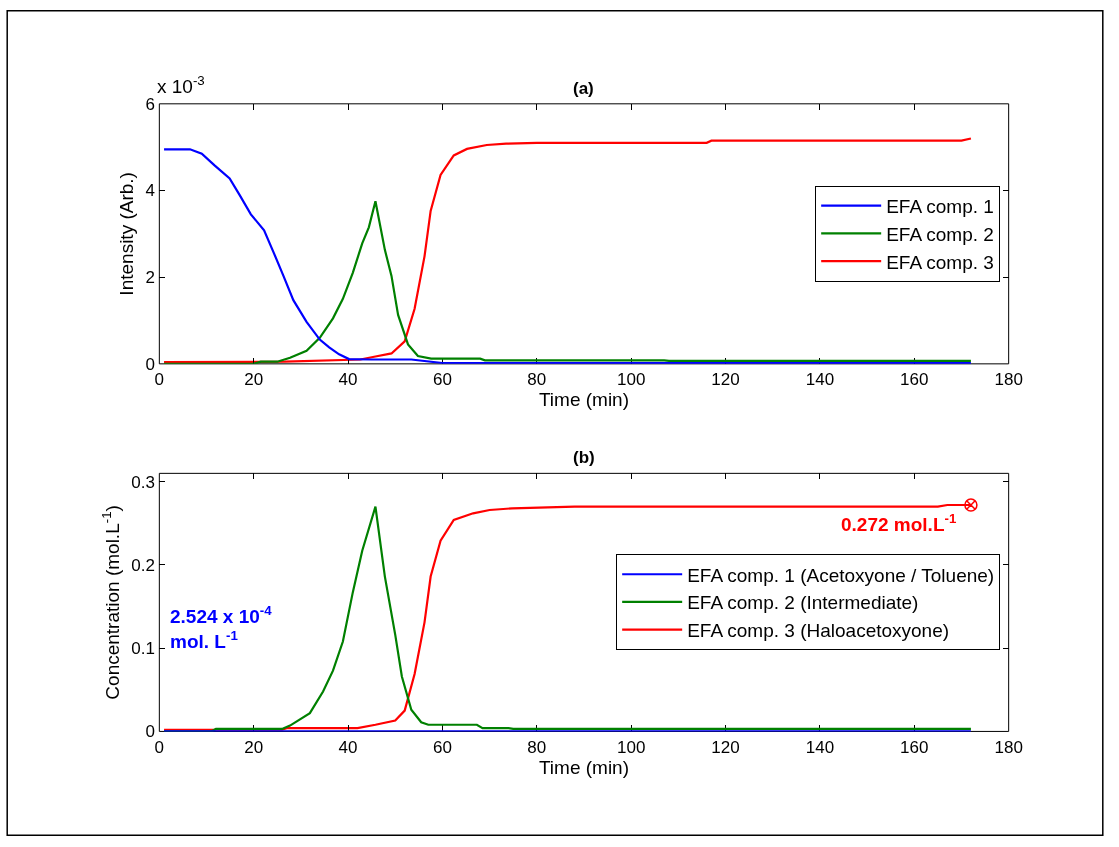  What do you see at coordinates (584, 457) in the screenshot?
I see `chart-title: (b)` at bounding box center [584, 457].